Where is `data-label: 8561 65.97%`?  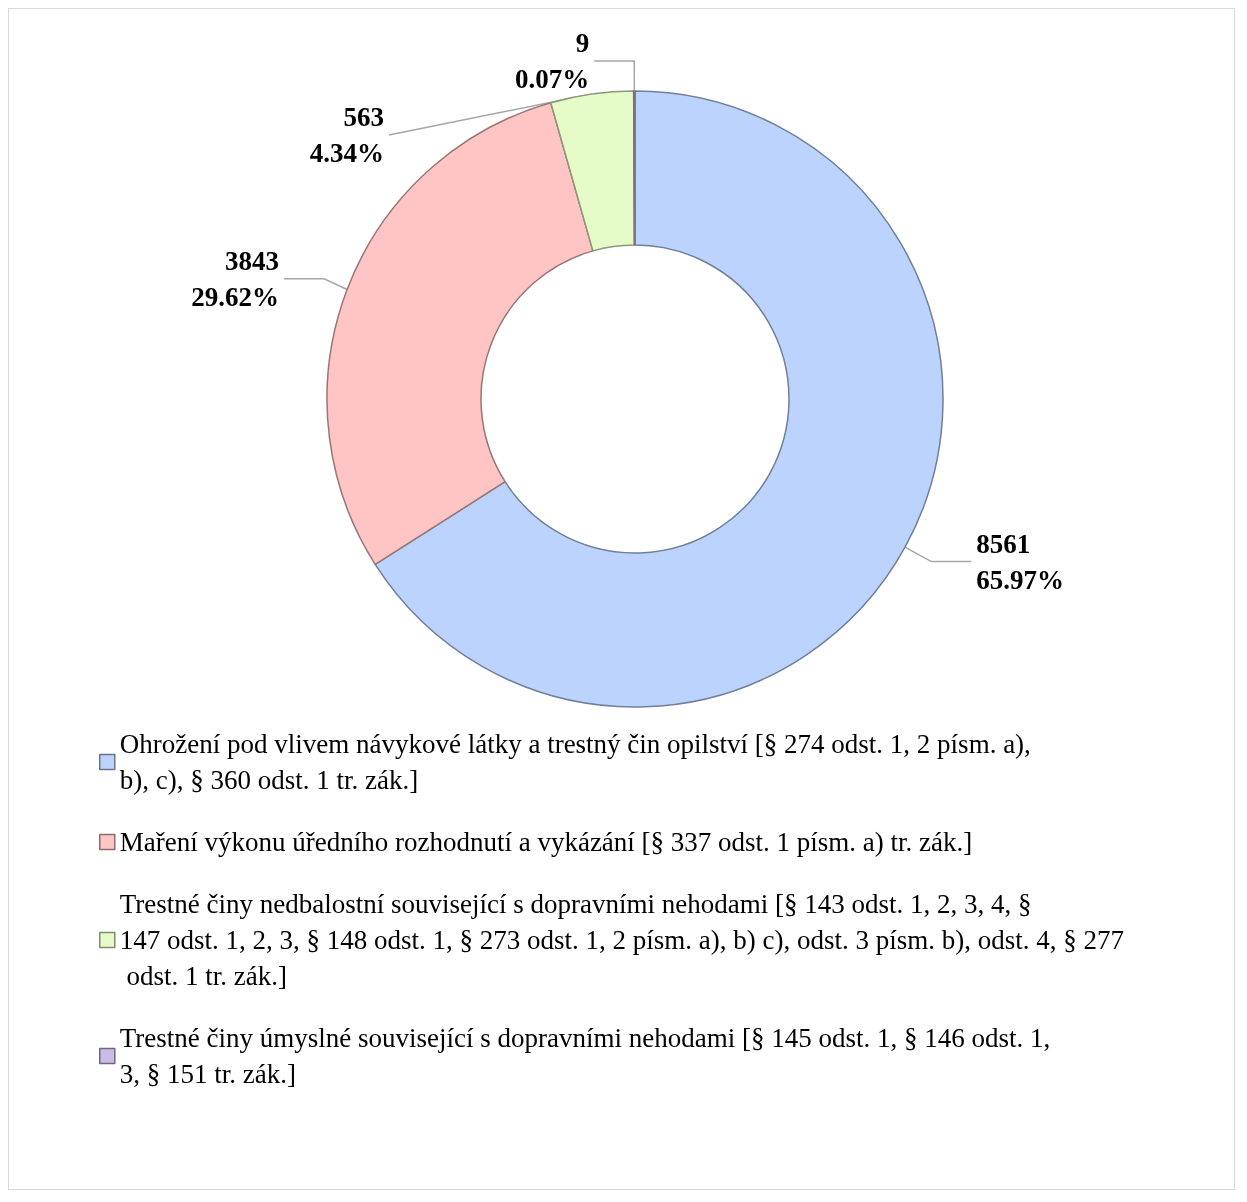
data-label: 8561 65.97% is located at coordinates (1020, 561).